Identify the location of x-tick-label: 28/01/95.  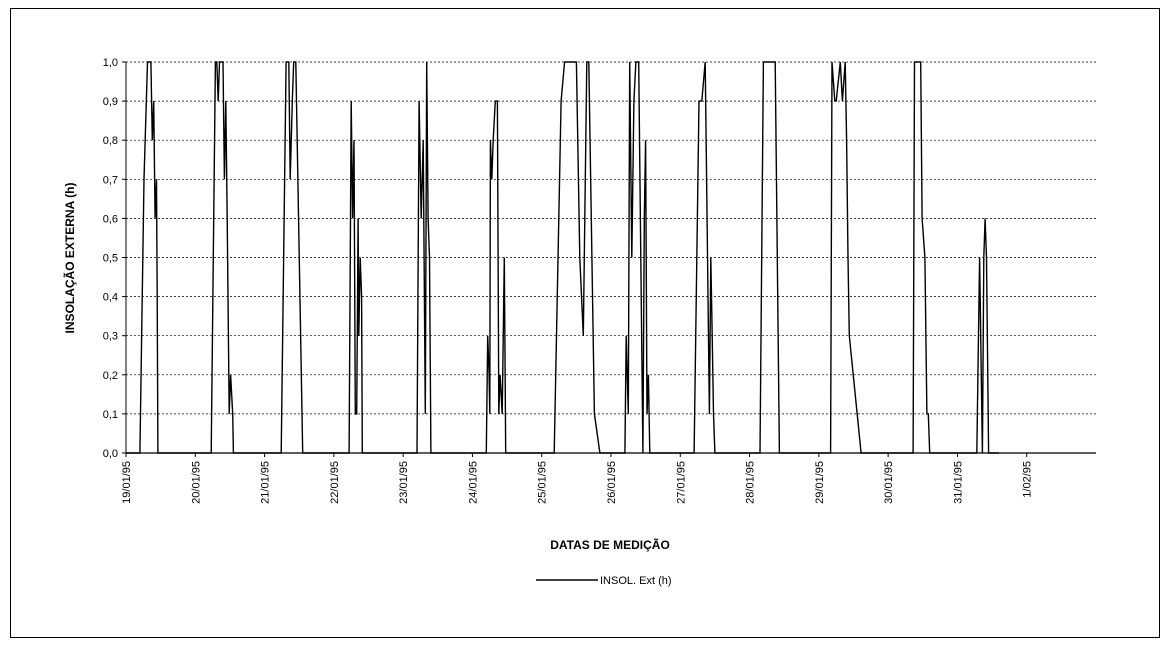
(751, 482).